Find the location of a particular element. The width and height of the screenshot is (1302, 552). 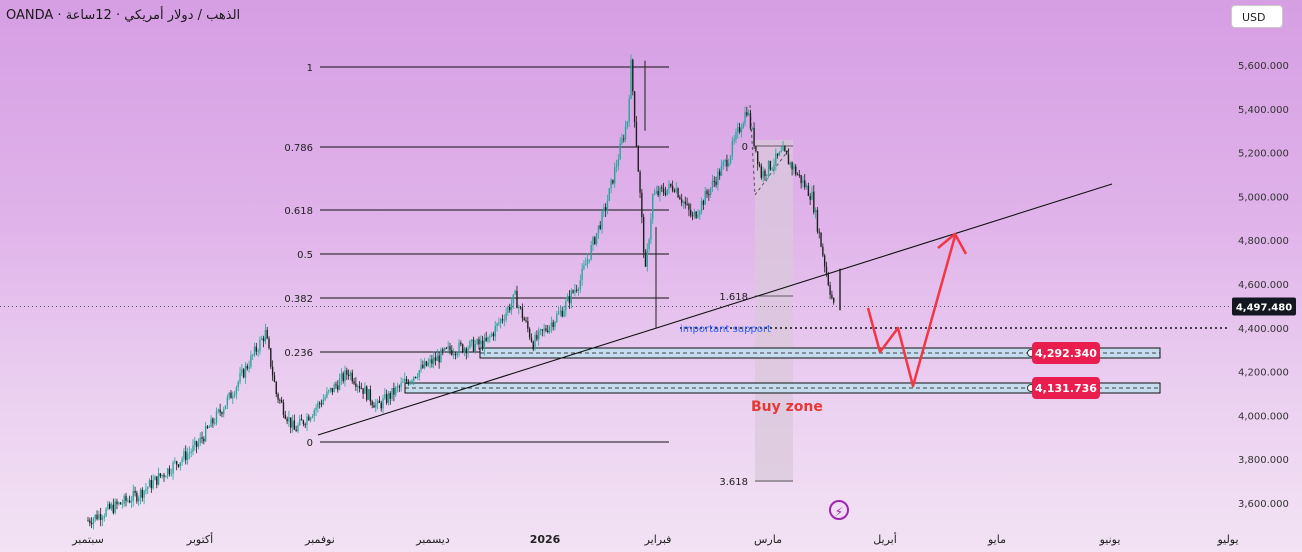

y-axis-tick-label: 4,400.000 is located at coordinates (1263, 329).